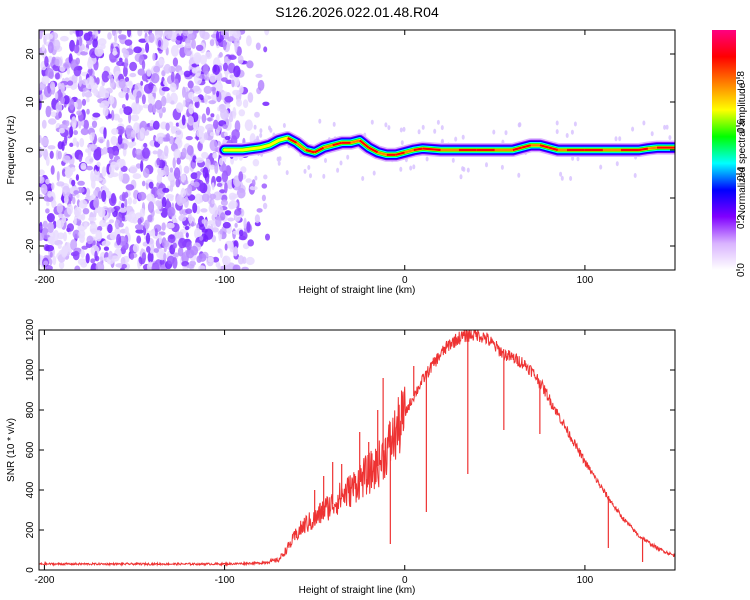 This screenshot has width=750, height=600. Describe the element at coordinates (446, 146) in the screenshot. I see `spectrogram-ridge` at that location.